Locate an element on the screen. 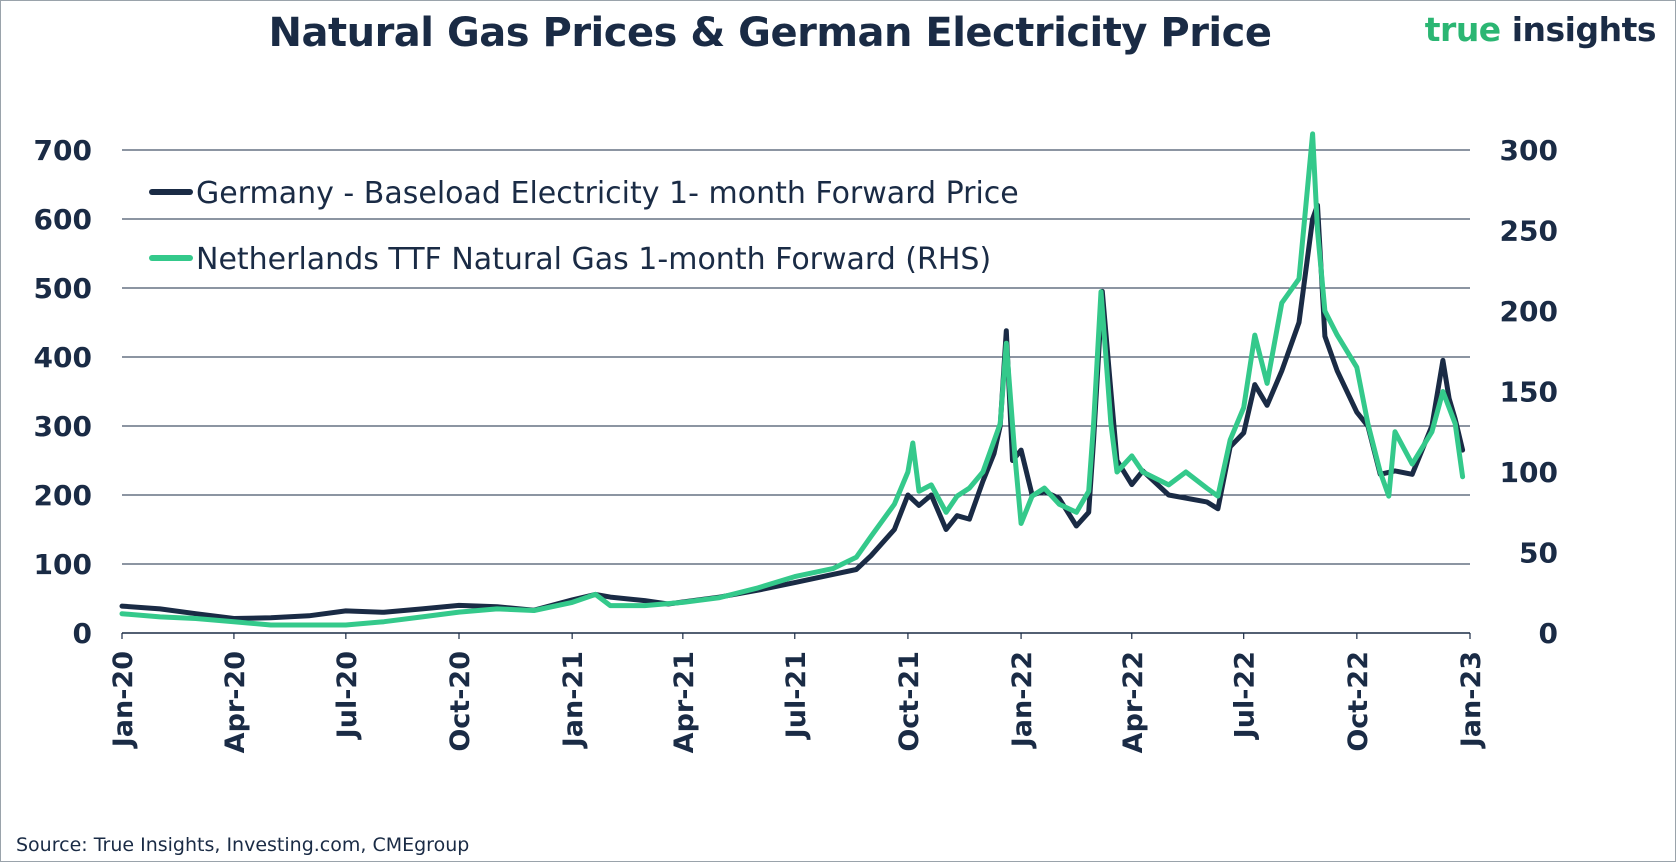 The height and width of the screenshot is (864, 1678). y-left-tick-label: 0 is located at coordinates (82, 633).